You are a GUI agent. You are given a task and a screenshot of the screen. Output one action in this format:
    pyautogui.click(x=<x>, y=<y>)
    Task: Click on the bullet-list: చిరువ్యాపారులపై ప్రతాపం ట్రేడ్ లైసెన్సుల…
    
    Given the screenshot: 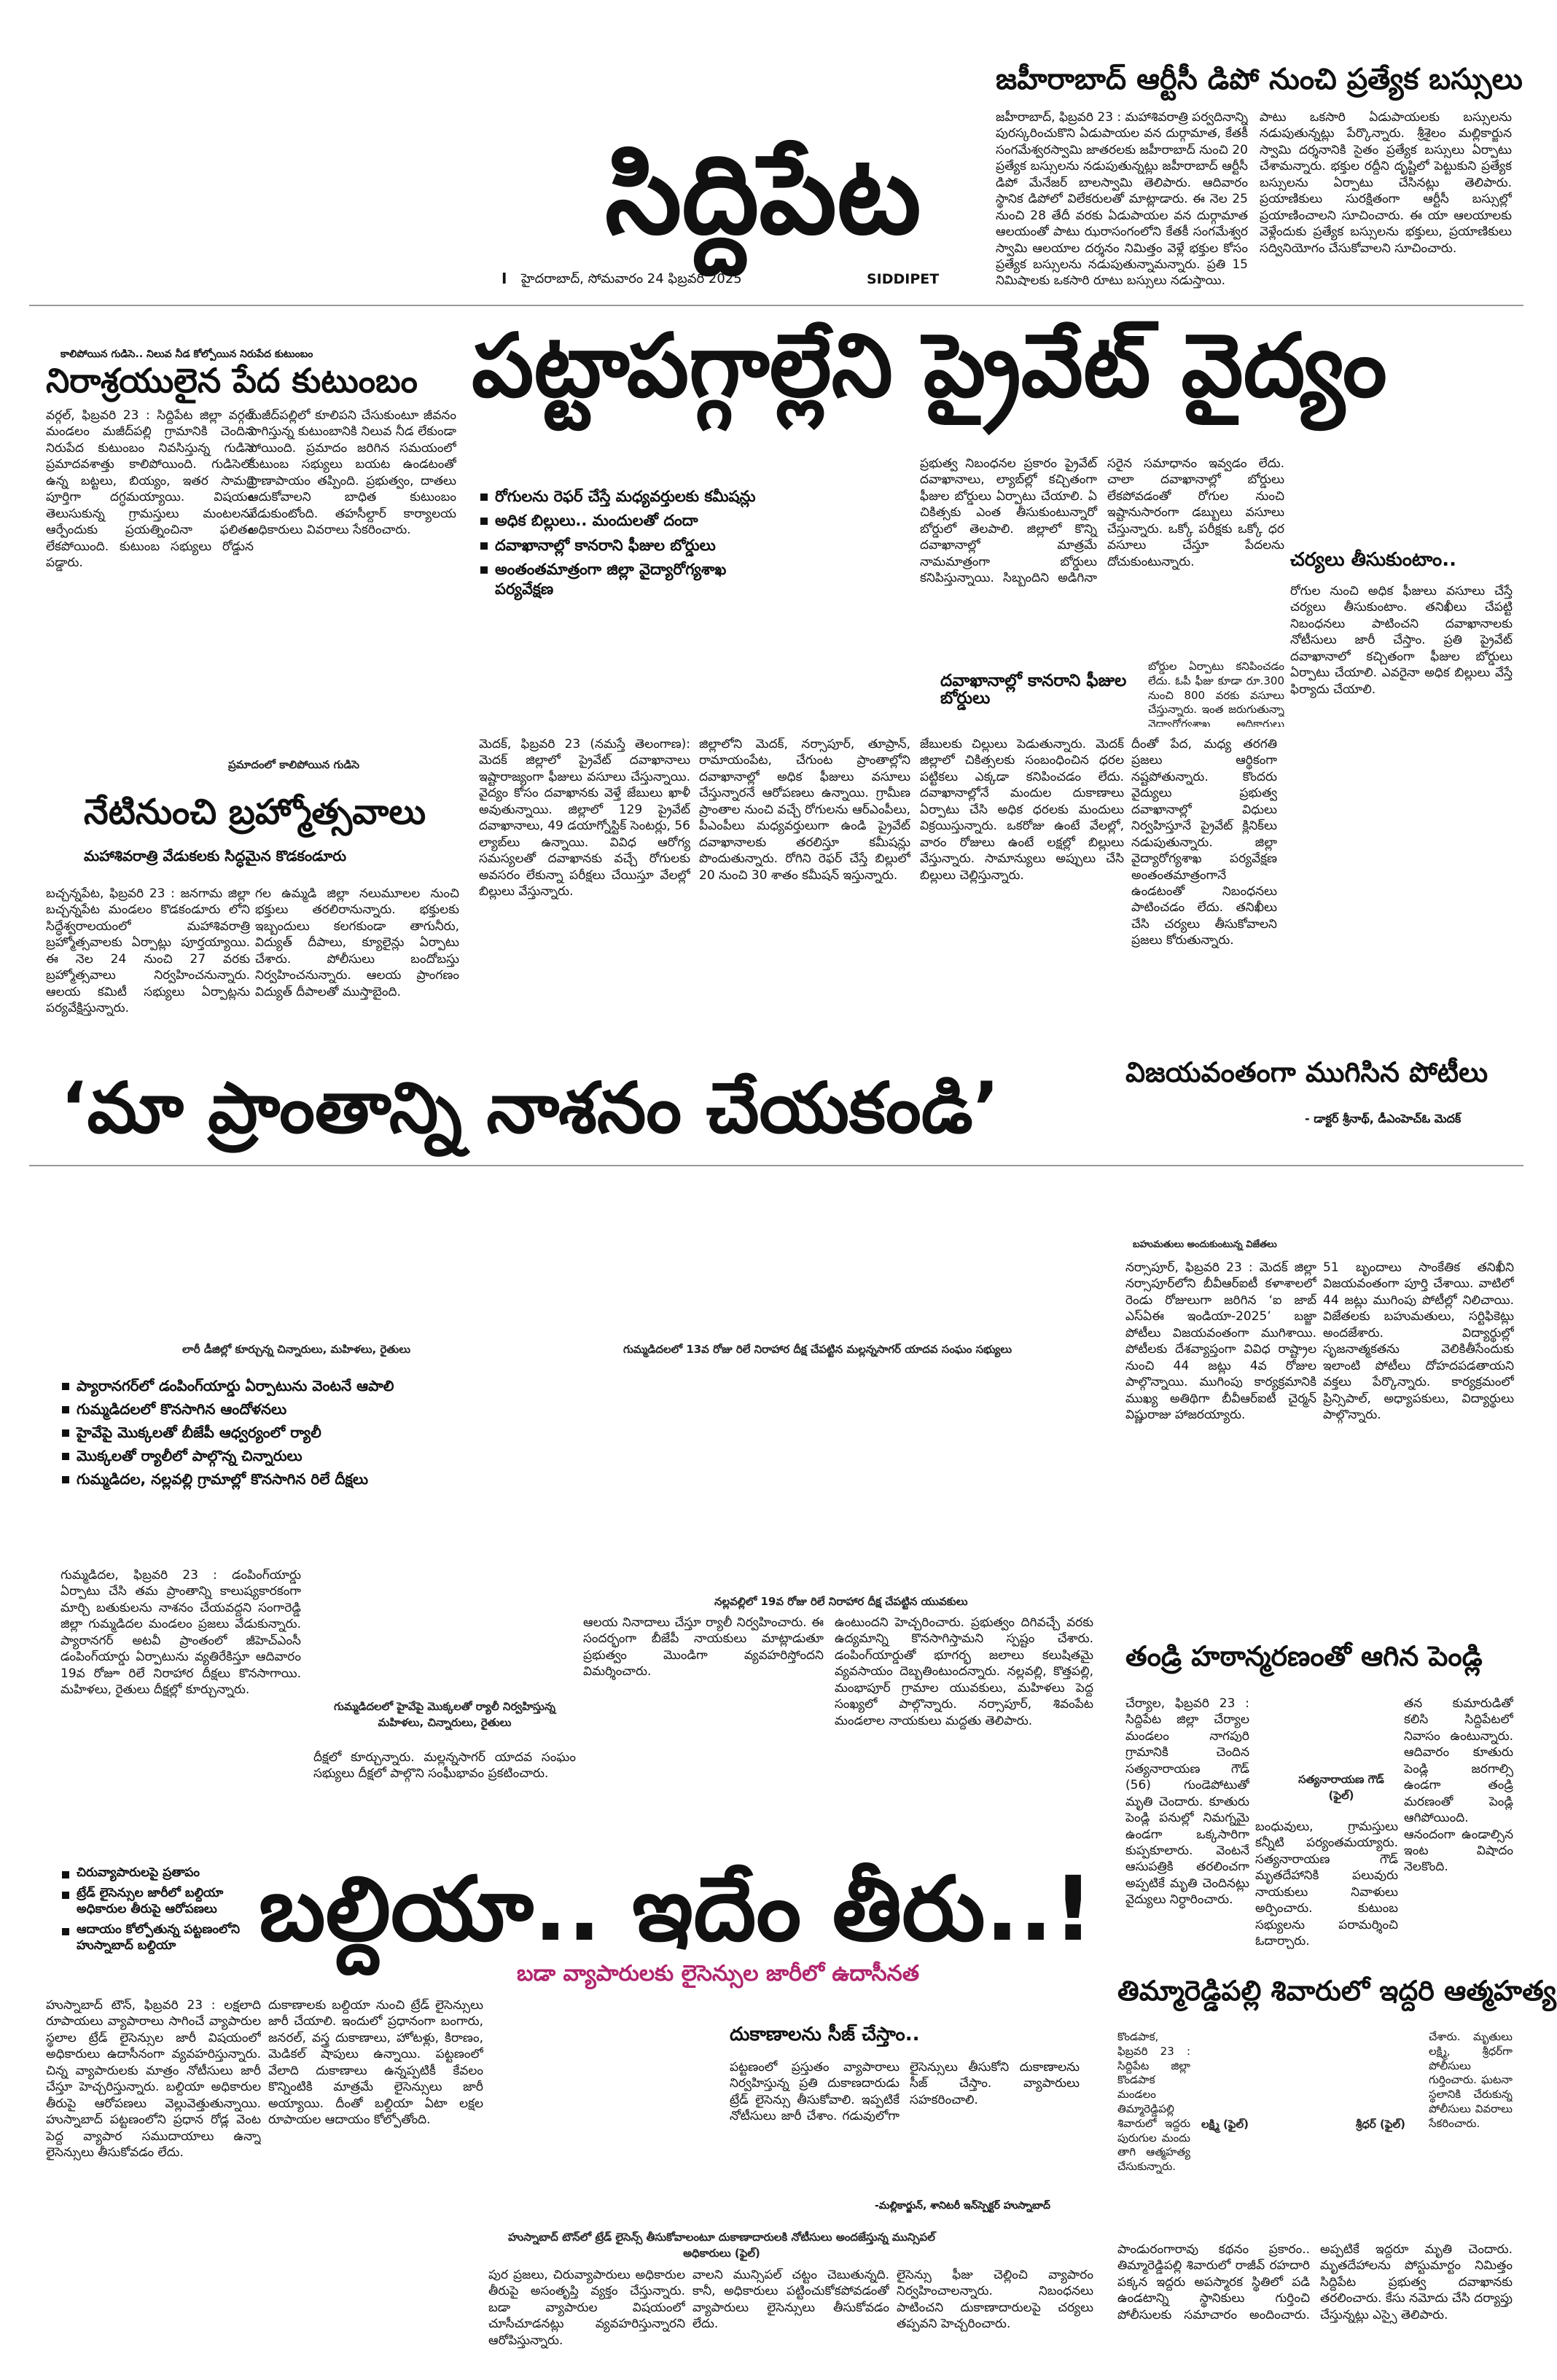 What is the action you would take?
    pyautogui.click(x=155, y=1911)
    